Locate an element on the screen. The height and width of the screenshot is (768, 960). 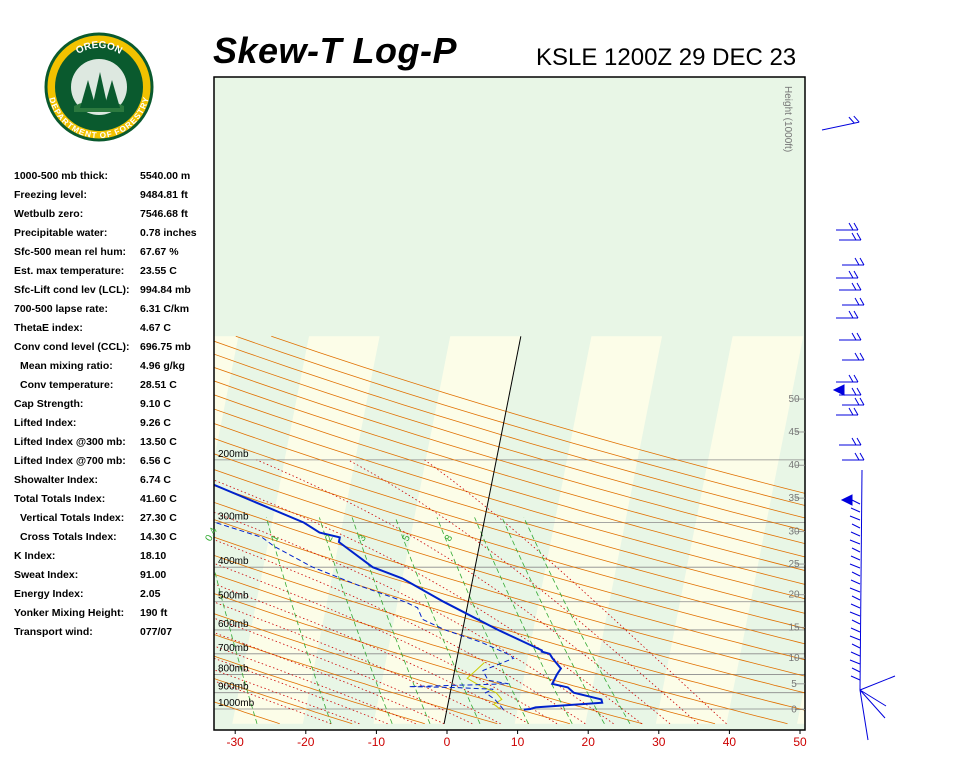
stat-value: 994.84 mb is located at coordinates (165, 290).